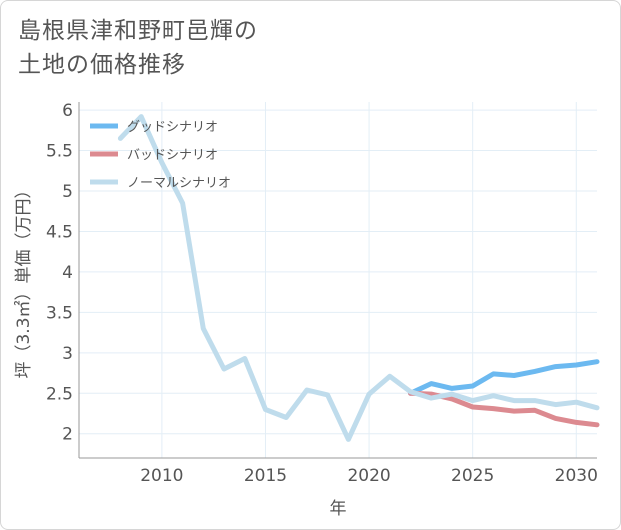 The image size is (621, 530). I want to click on legend-label-2: ノーマルシナリオ, so click(179, 183).